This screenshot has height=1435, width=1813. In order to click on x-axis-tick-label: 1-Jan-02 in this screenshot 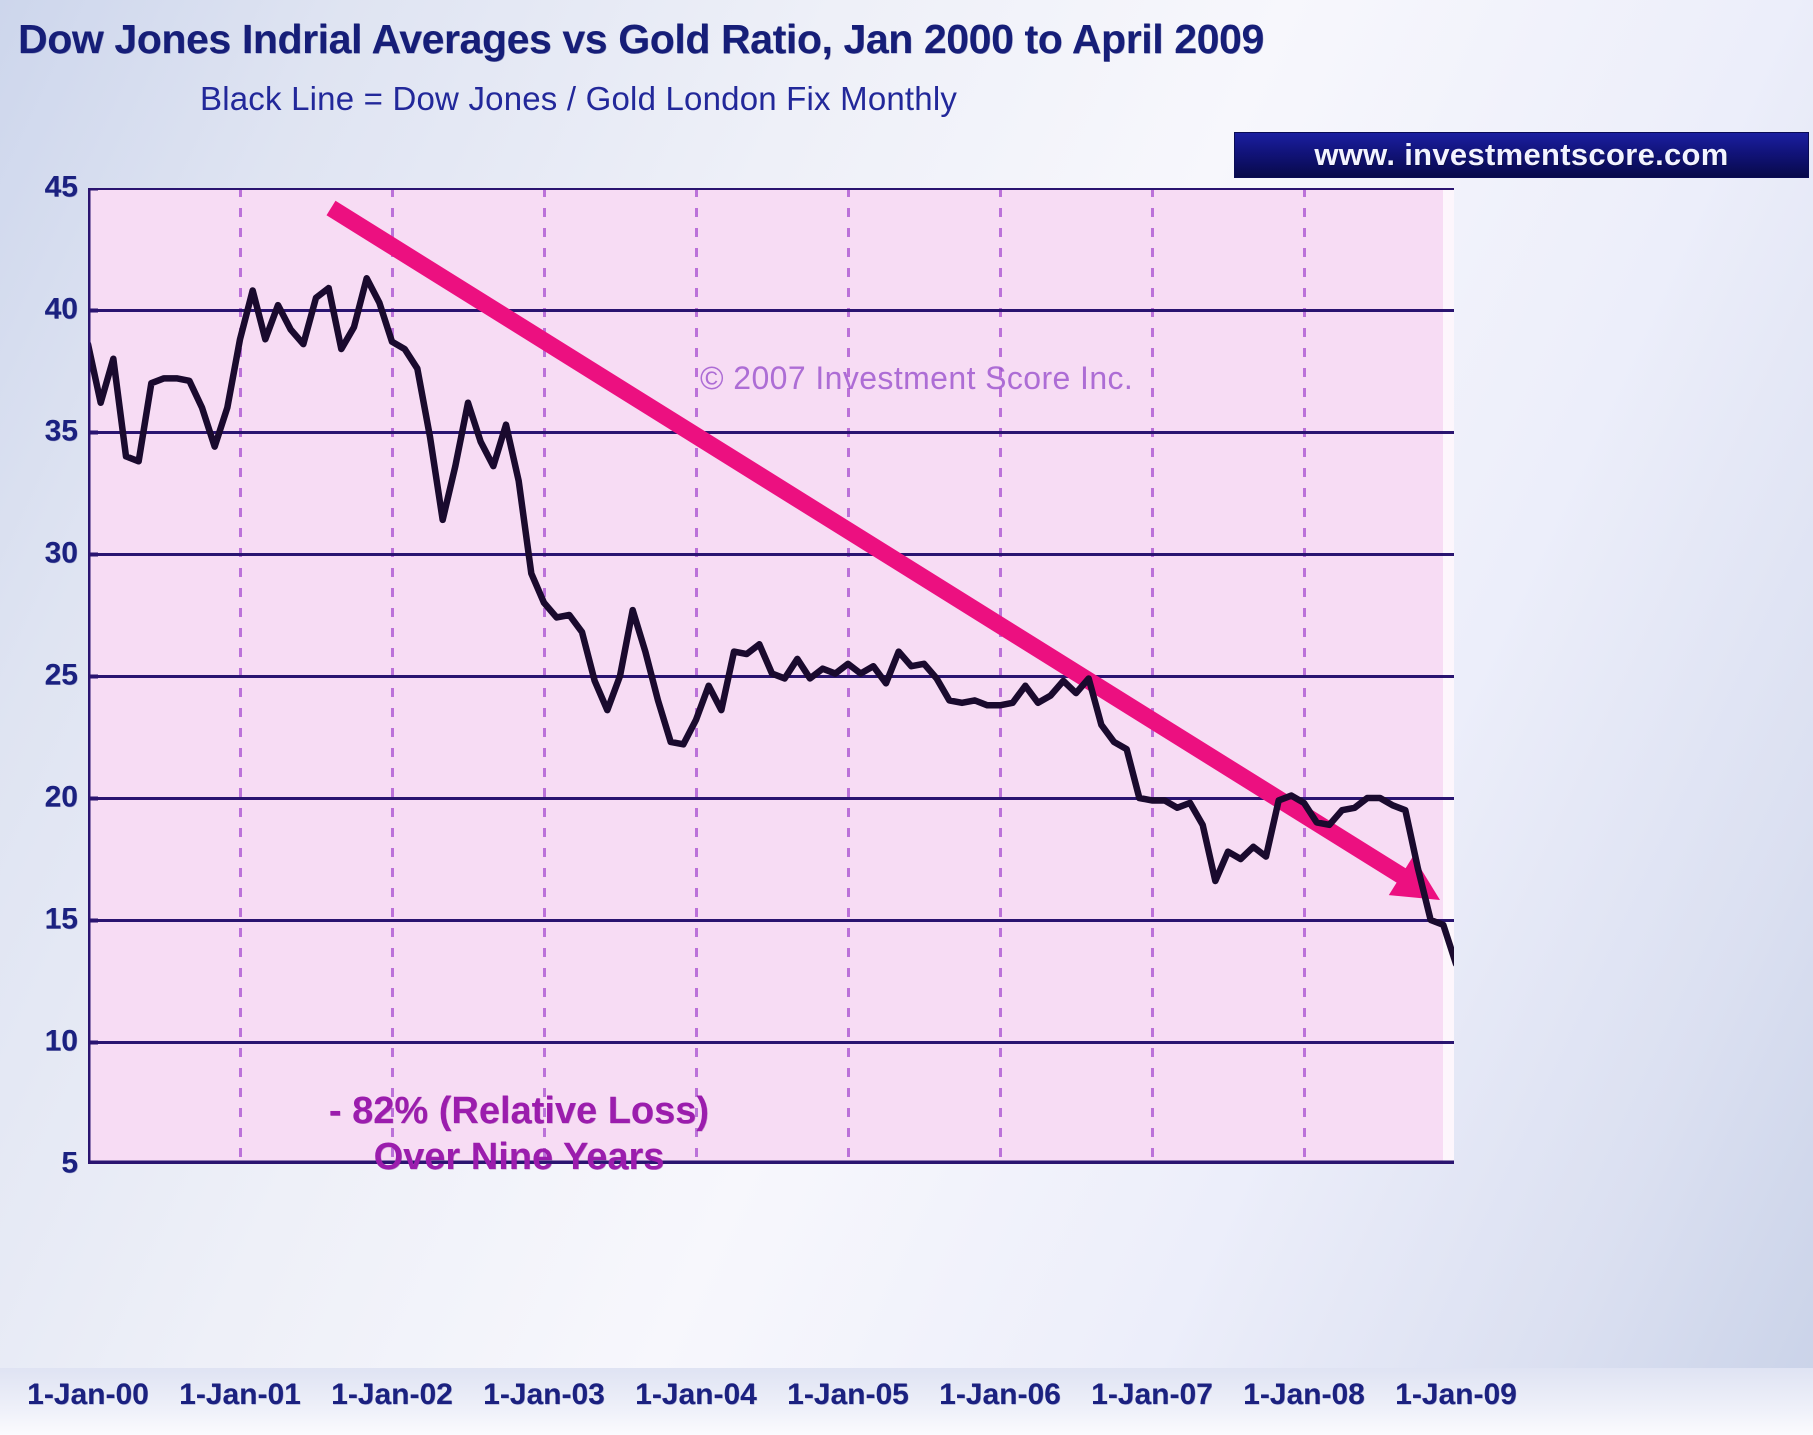, I will do `click(392, 1394)`.